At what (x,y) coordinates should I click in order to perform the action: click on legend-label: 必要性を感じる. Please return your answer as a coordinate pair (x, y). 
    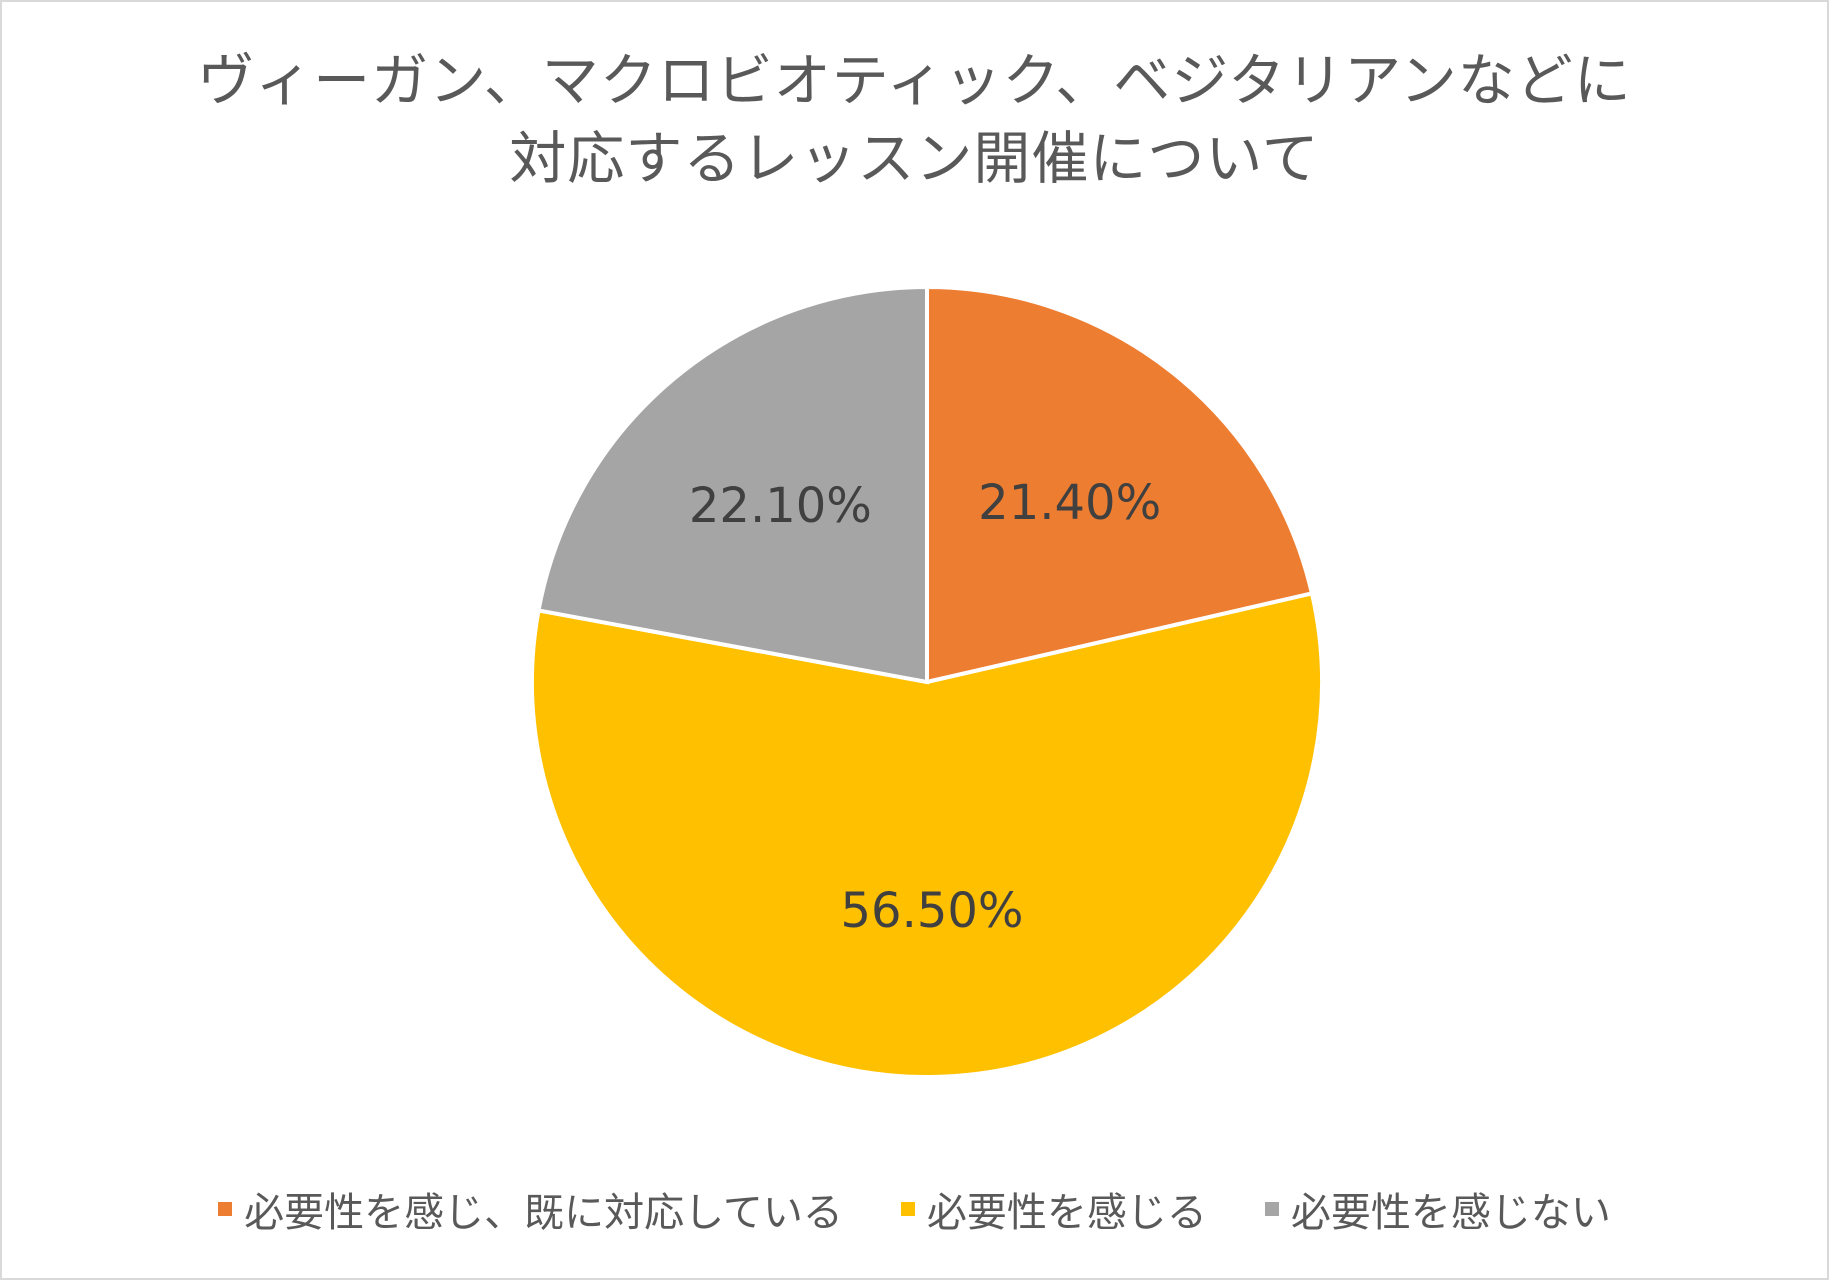
    Looking at the image, I should click on (1066, 1213).